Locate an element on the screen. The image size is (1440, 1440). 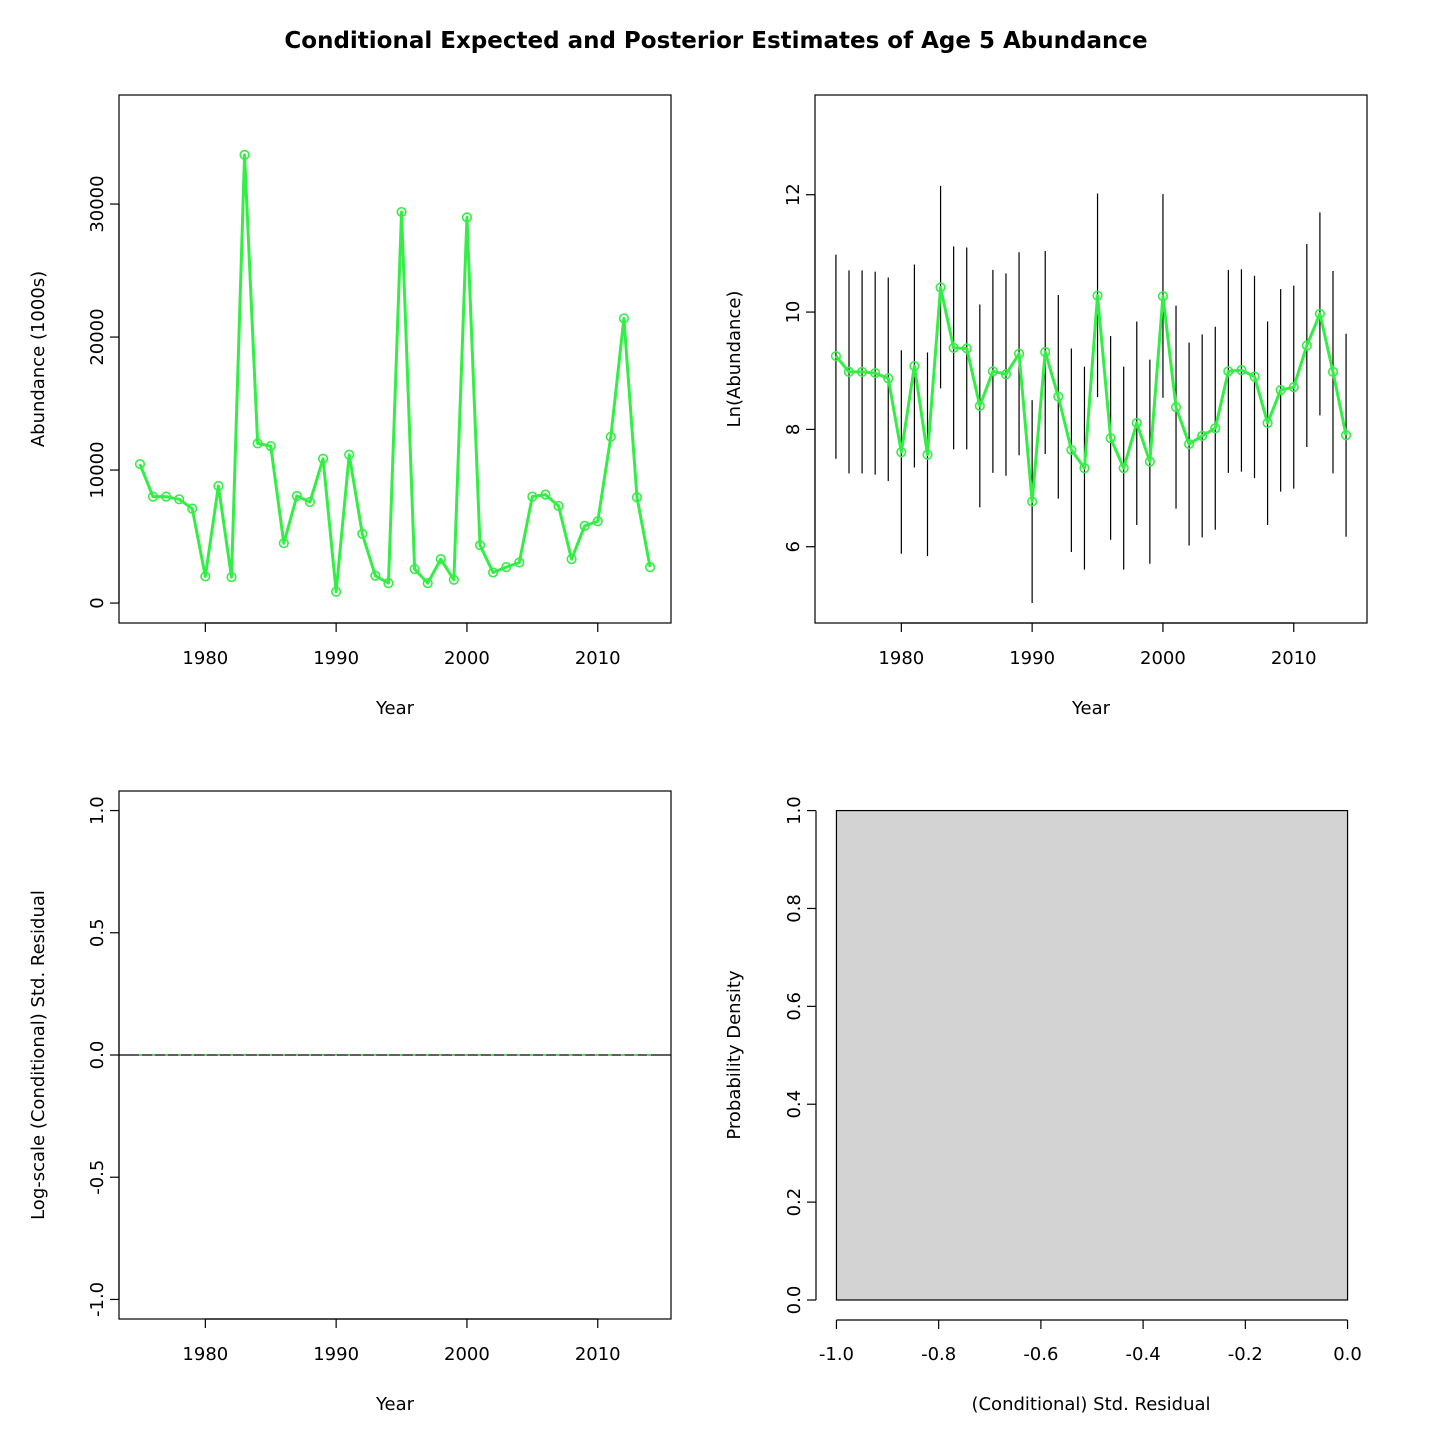
histogram-y-tick-label: 1.0 is located at coordinates (794, 810).